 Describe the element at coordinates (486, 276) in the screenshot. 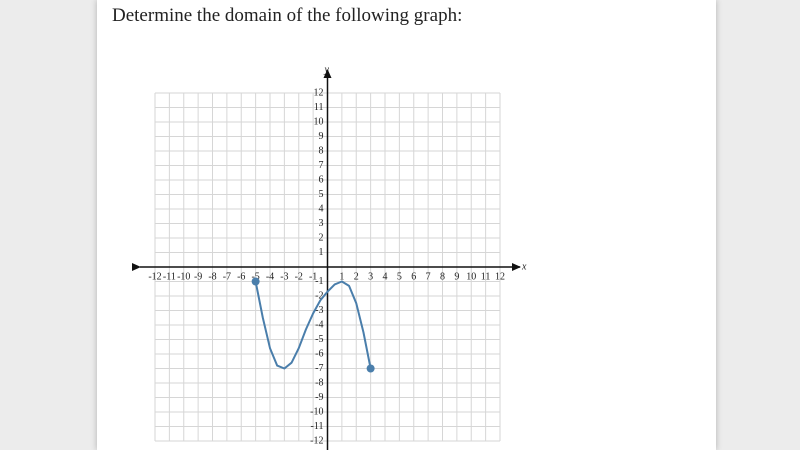

I see `x-tick-label: 11` at that location.